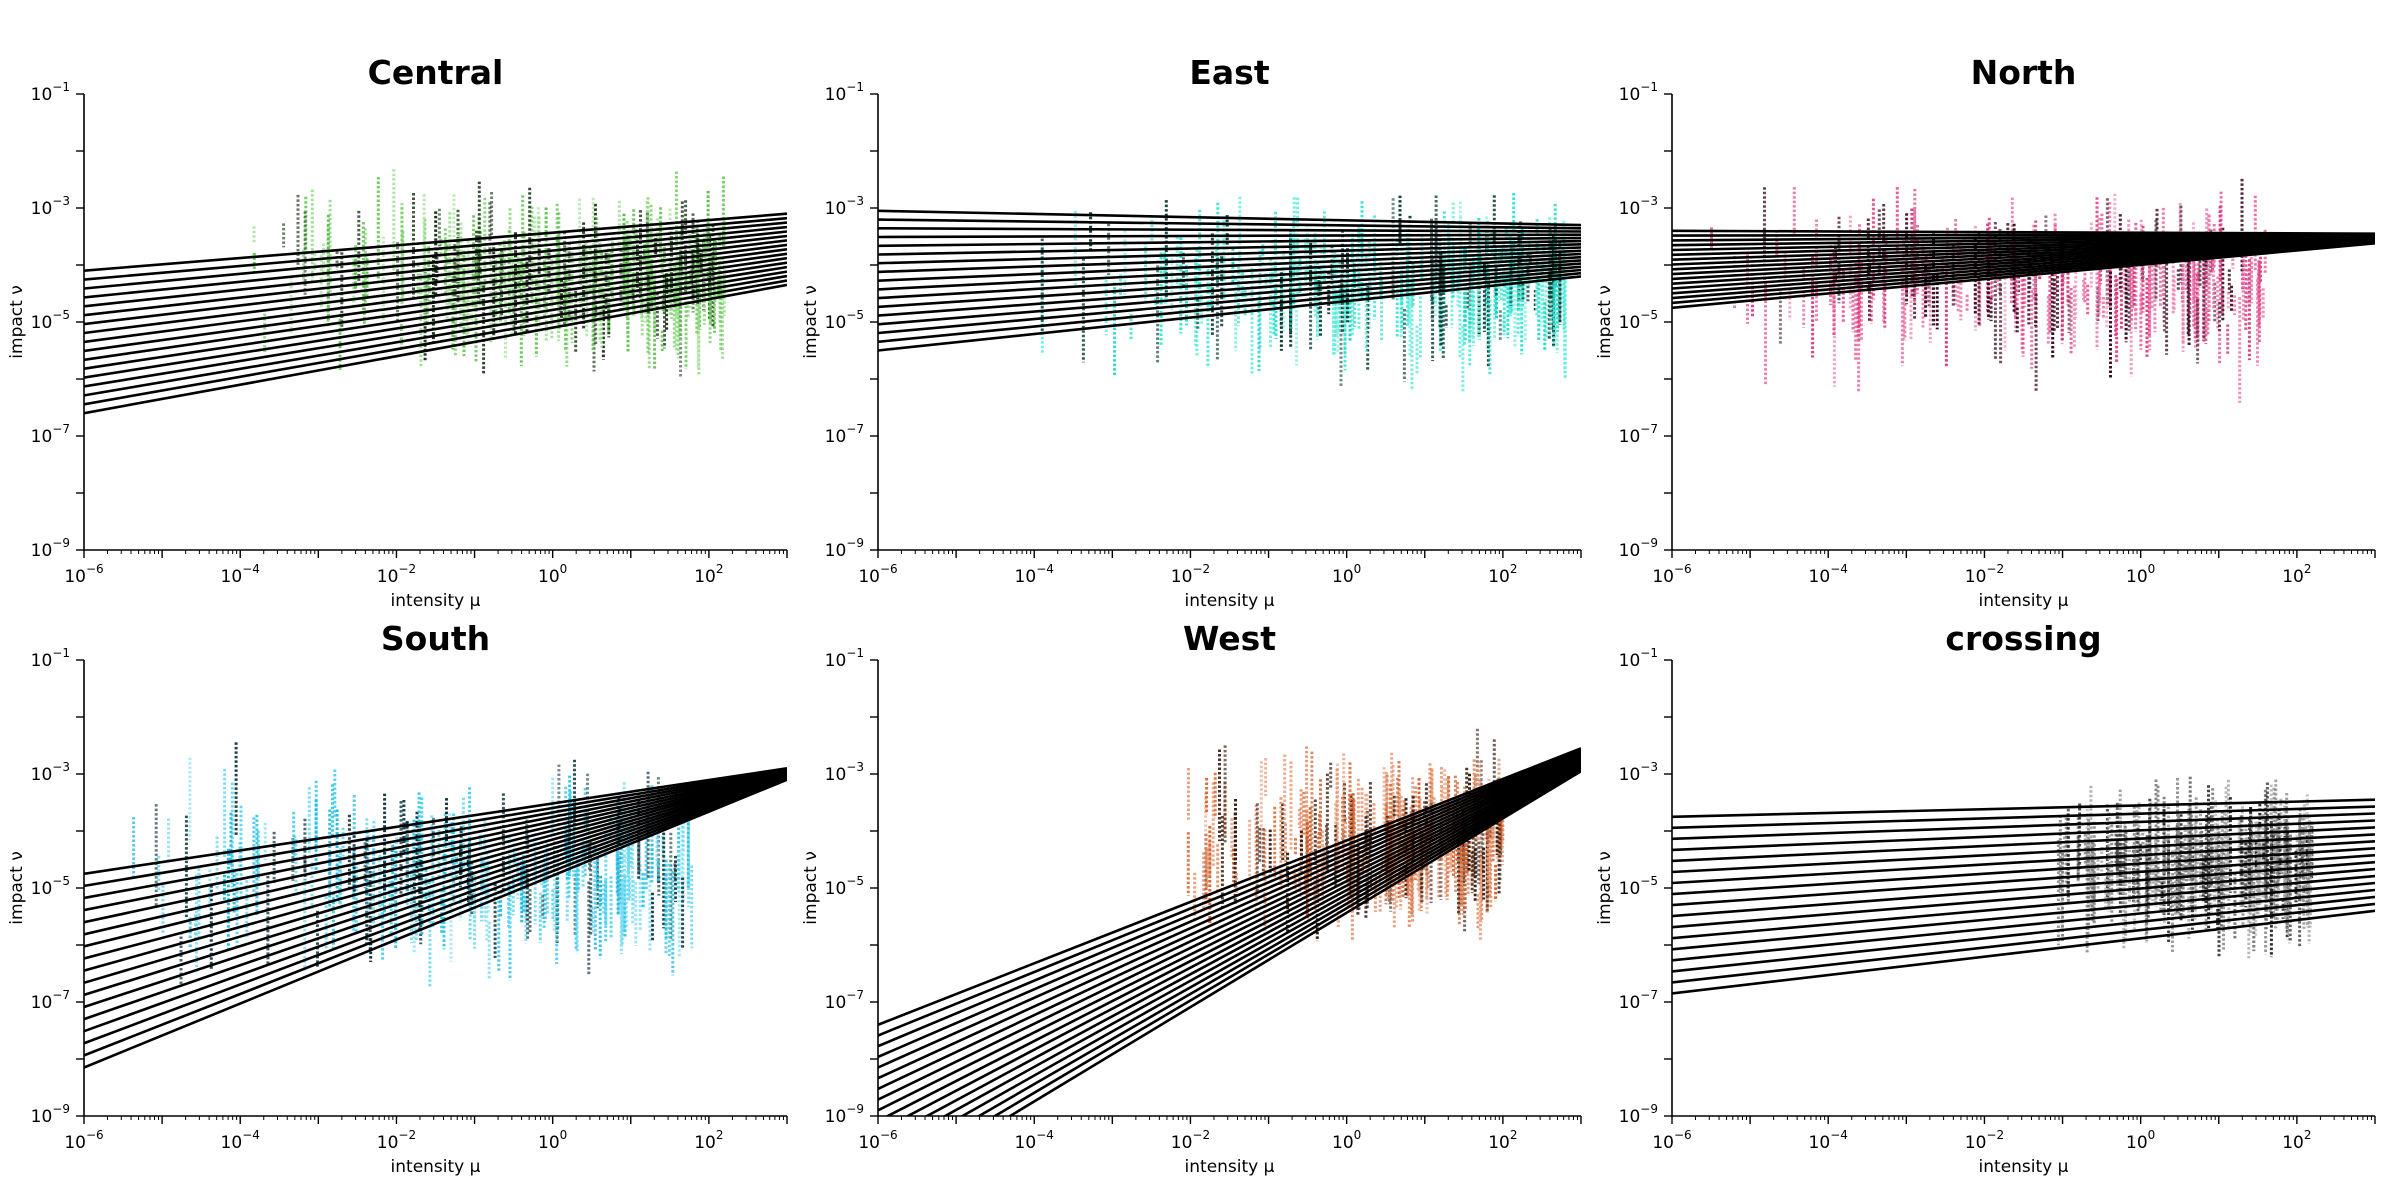  Describe the element at coordinates (50, 92) in the screenshot. I see `y-tick-label: 10⁻¹` at that location.